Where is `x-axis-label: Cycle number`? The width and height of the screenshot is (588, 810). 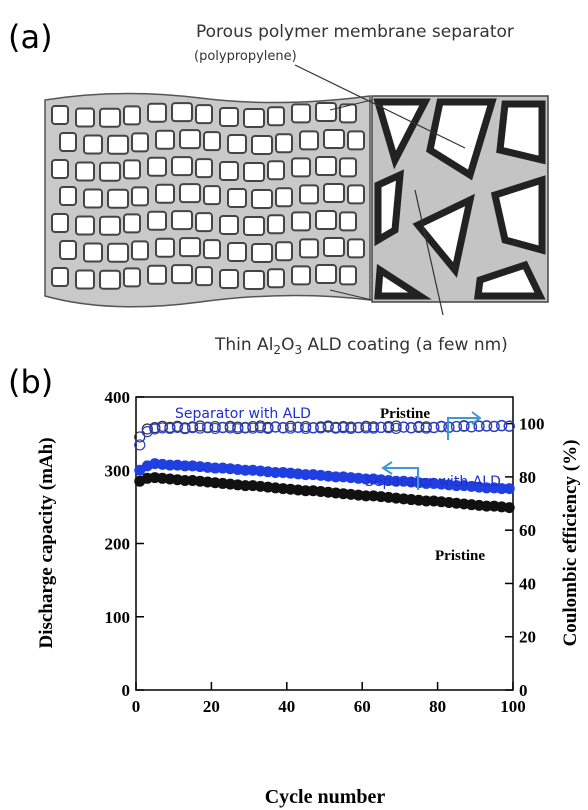
x-axis-label: Cycle number is located at coordinates (325, 797).